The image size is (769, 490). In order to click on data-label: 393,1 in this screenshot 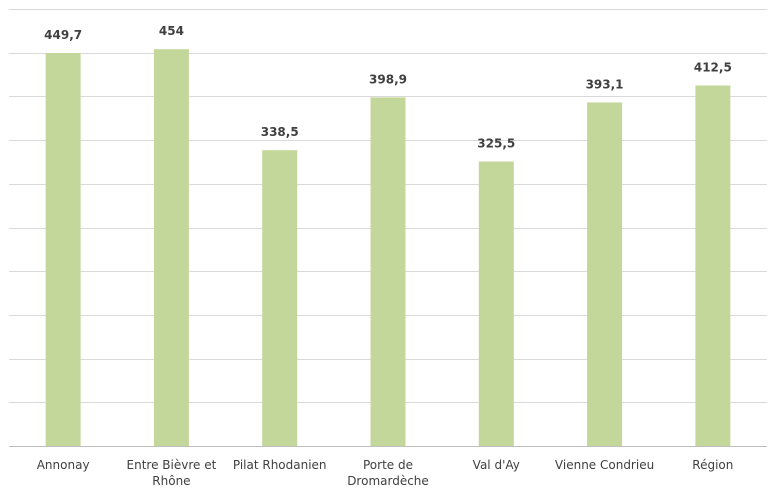, I will do `click(605, 84)`.